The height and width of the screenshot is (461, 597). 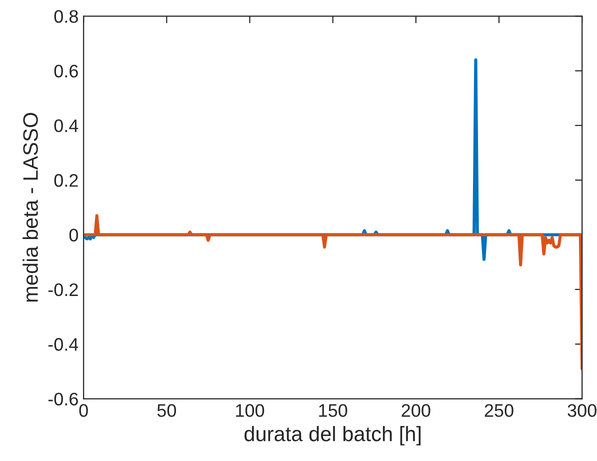 I want to click on x-tick-label: 200, so click(x=416, y=410).